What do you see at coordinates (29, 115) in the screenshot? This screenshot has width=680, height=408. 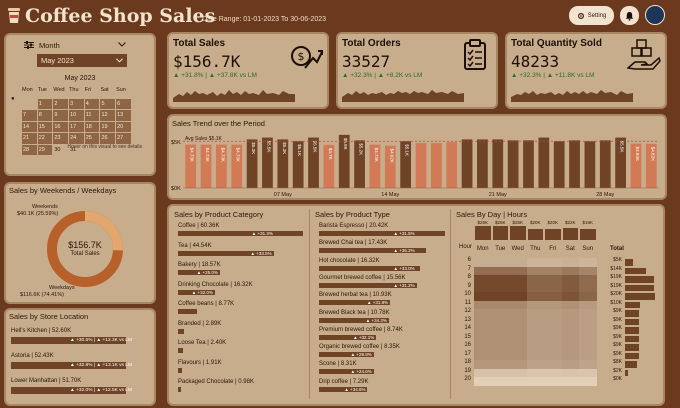 I see `calendar-day: 7` at bounding box center [29, 115].